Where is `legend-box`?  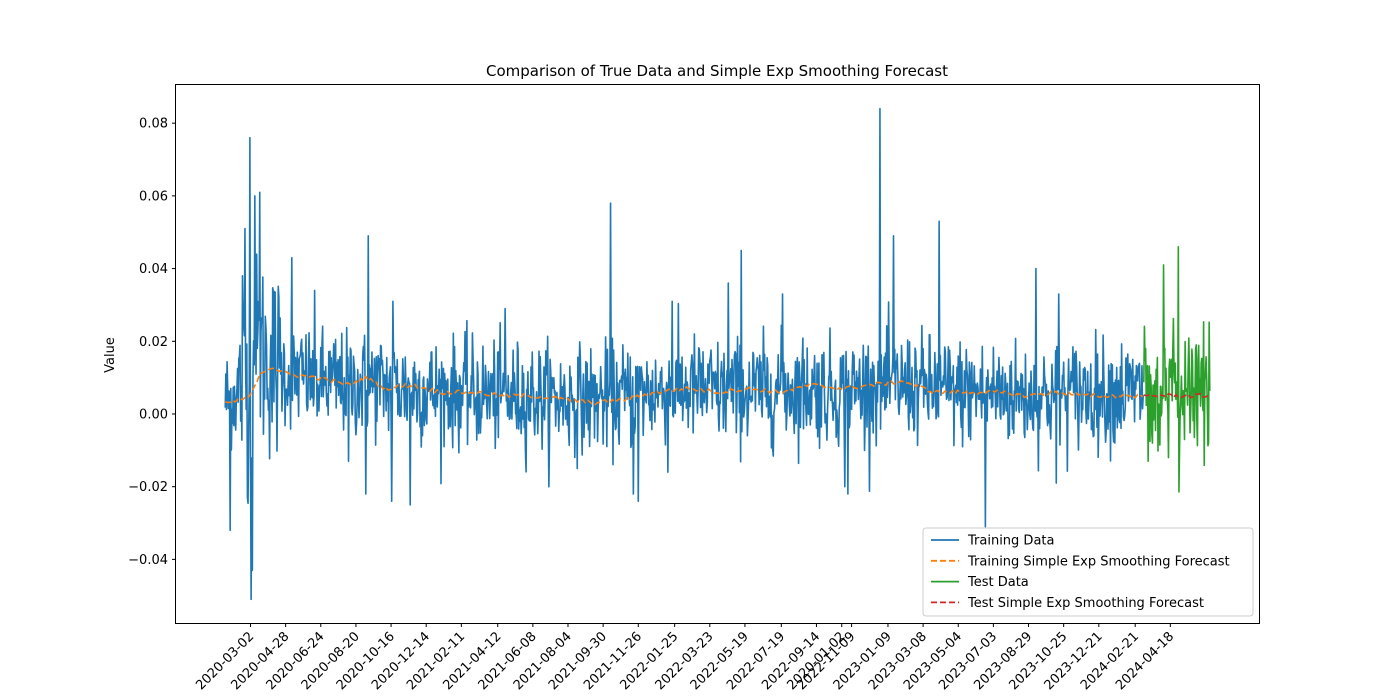
legend-box is located at coordinates (1088, 572).